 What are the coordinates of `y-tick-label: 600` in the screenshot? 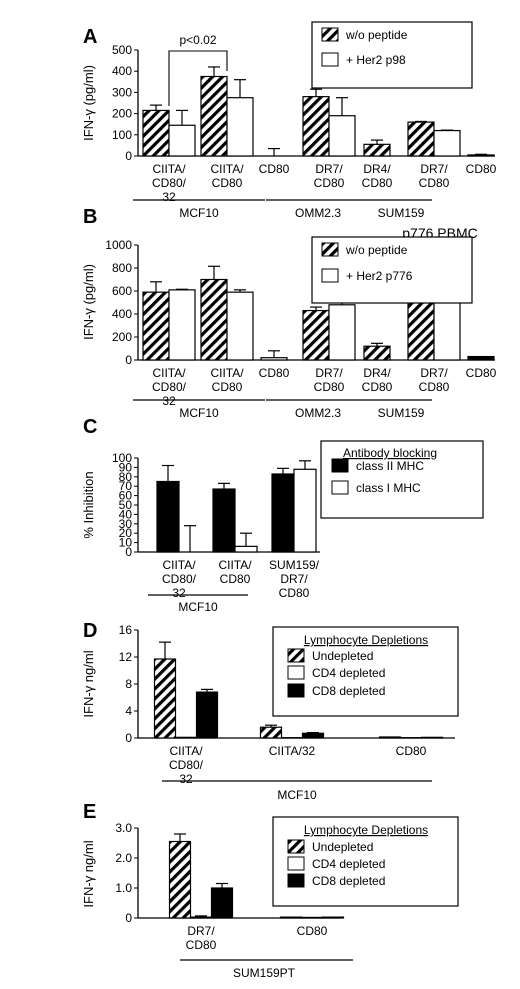 It's located at (122, 291).